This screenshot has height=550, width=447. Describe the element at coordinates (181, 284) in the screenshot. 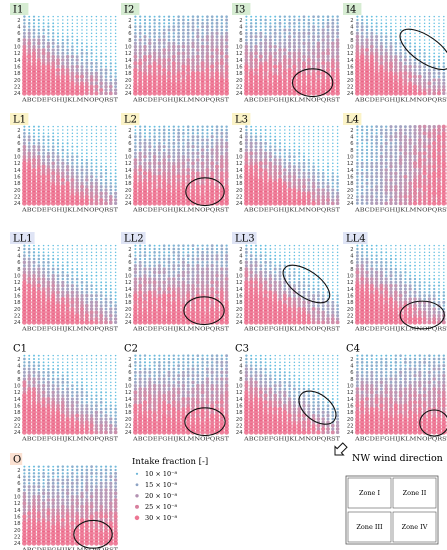

I see `bubble-group` at that location.